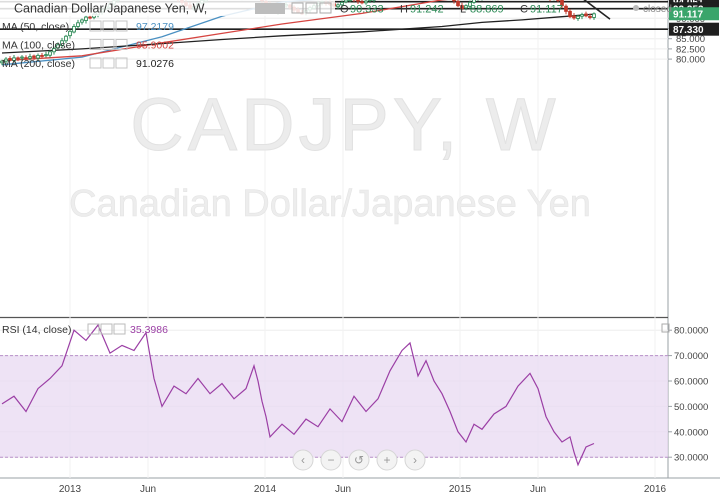  I want to click on ohlc-value-h: 91.242, so click(427, 10).